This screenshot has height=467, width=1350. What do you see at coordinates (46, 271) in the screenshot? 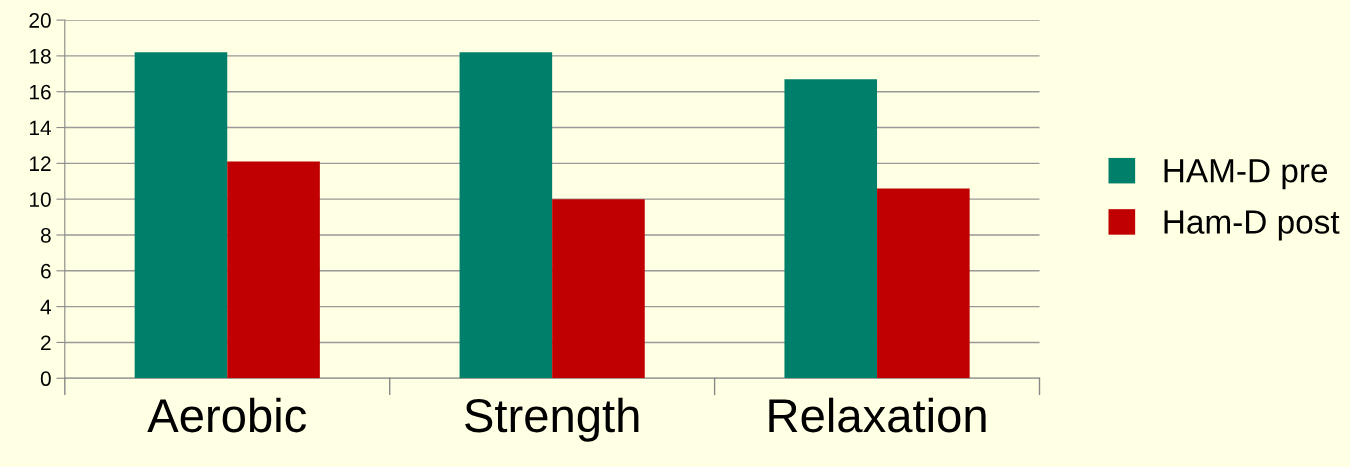
I see `y-tick-label: 6` at bounding box center [46, 271].